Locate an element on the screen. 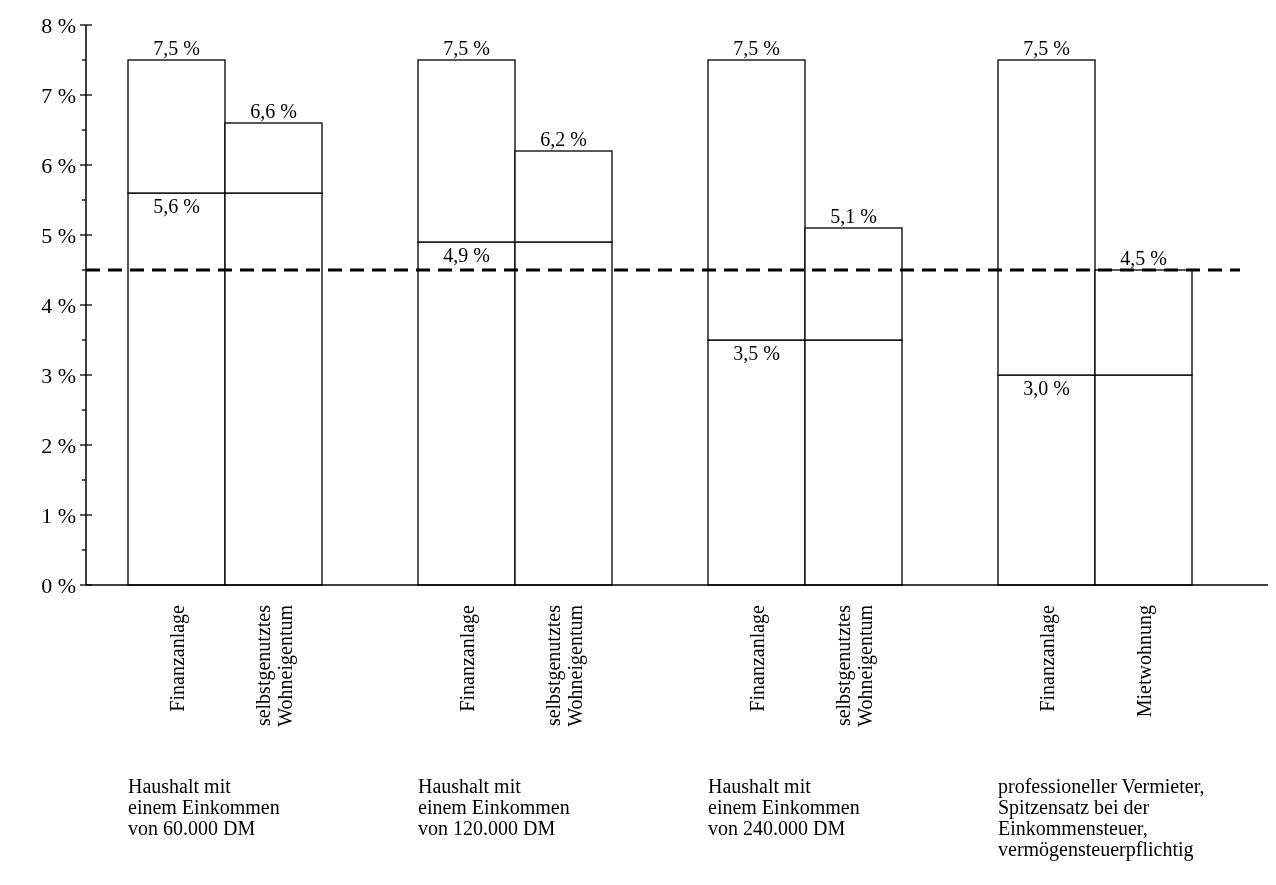  y-tick-label: 6 % is located at coordinates (58, 165).